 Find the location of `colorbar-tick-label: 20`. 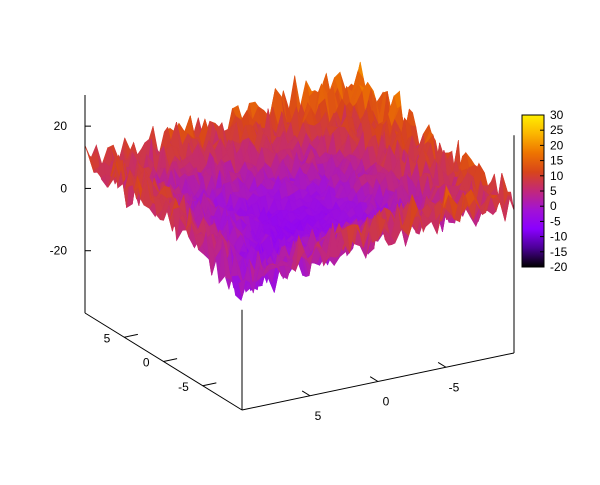

colorbar-tick-label: 20 is located at coordinates (557, 145).